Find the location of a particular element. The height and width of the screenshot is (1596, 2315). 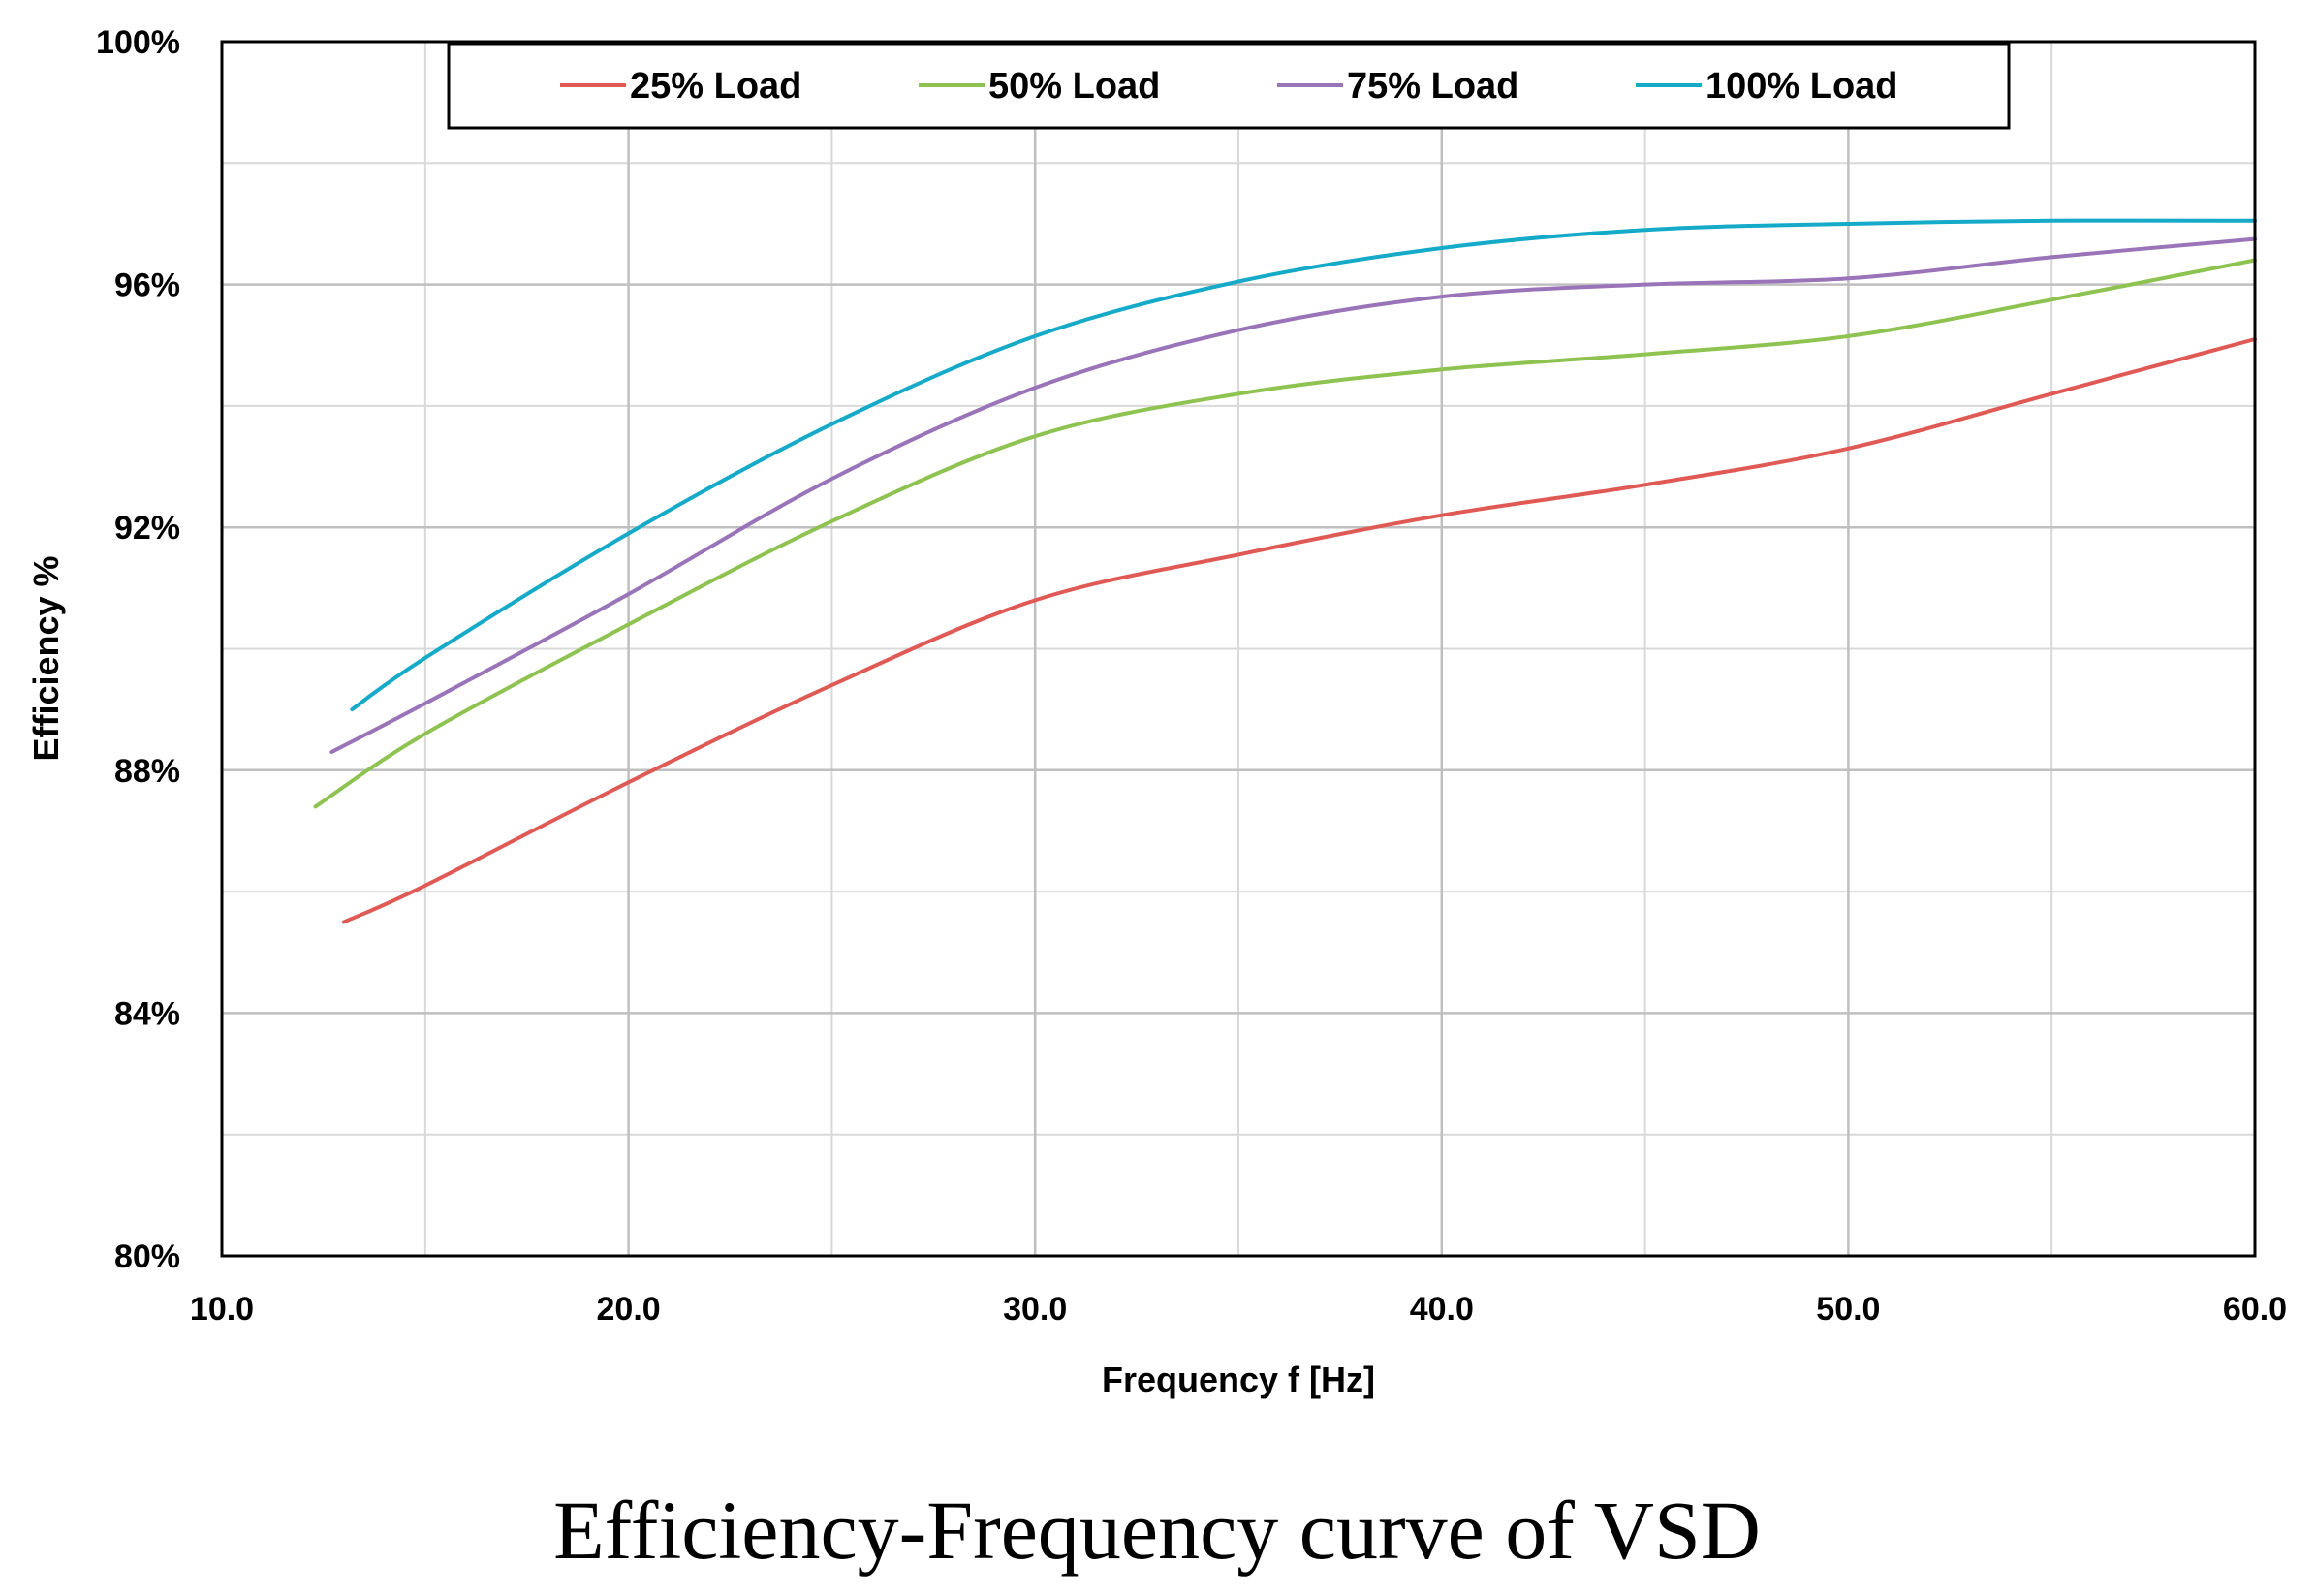

x-tick-label: 40.0 is located at coordinates (1442, 1309).